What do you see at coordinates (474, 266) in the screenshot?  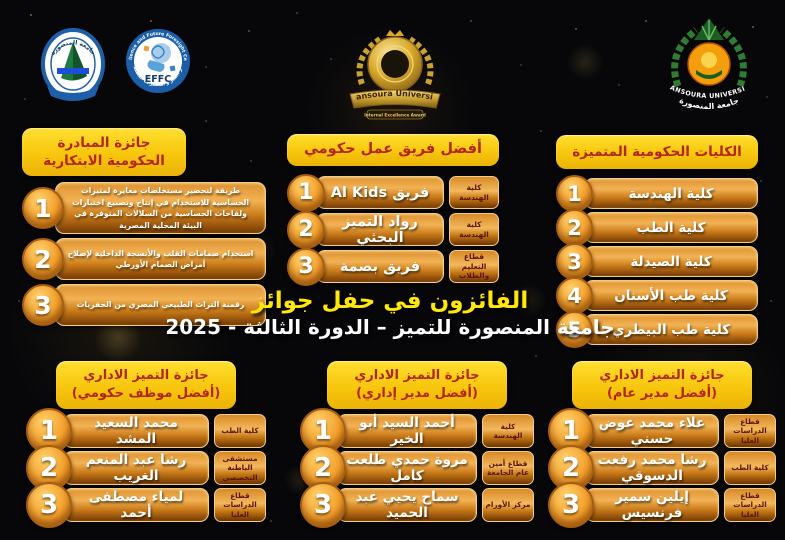 I see `affiliation-tag: قطاع التعليم والطلاب` at bounding box center [474, 266].